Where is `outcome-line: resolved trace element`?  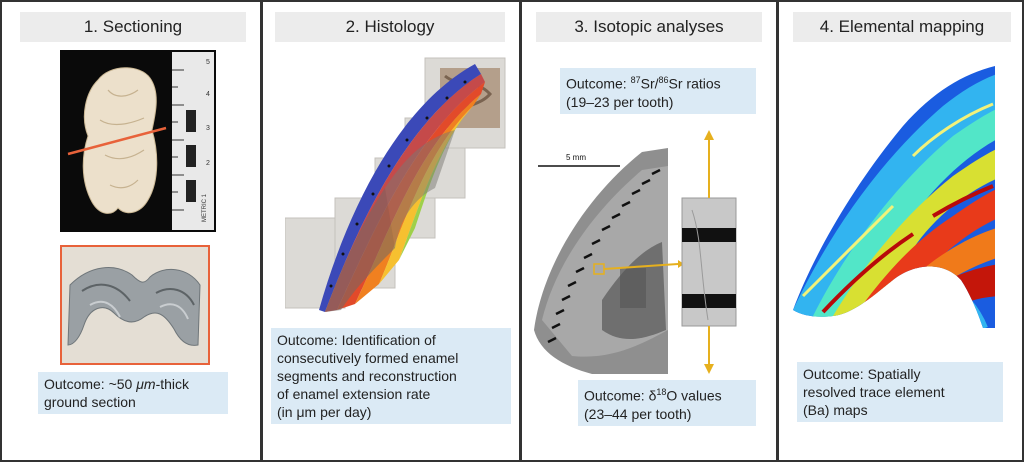 outcome-line: resolved trace element is located at coordinates (874, 392).